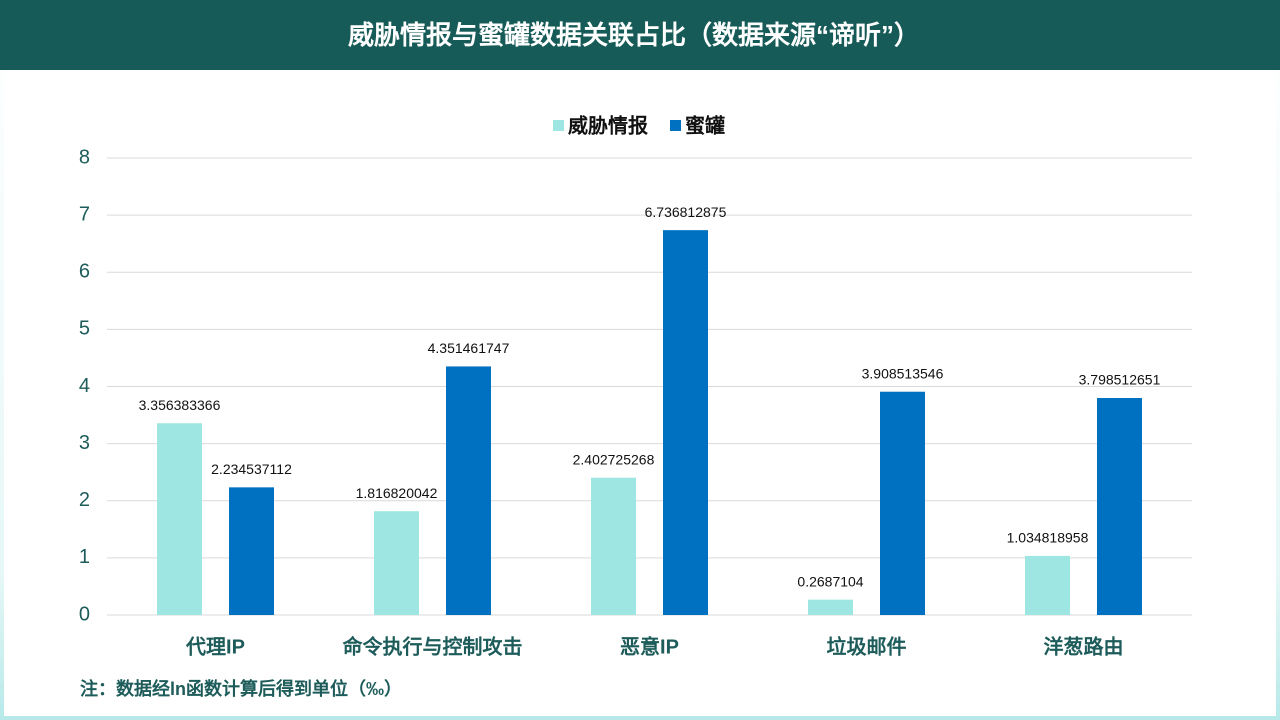 The width and height of the screenshot is (1280, 720). I want to click on data-label: 1.034818958, so click(1048, 538).